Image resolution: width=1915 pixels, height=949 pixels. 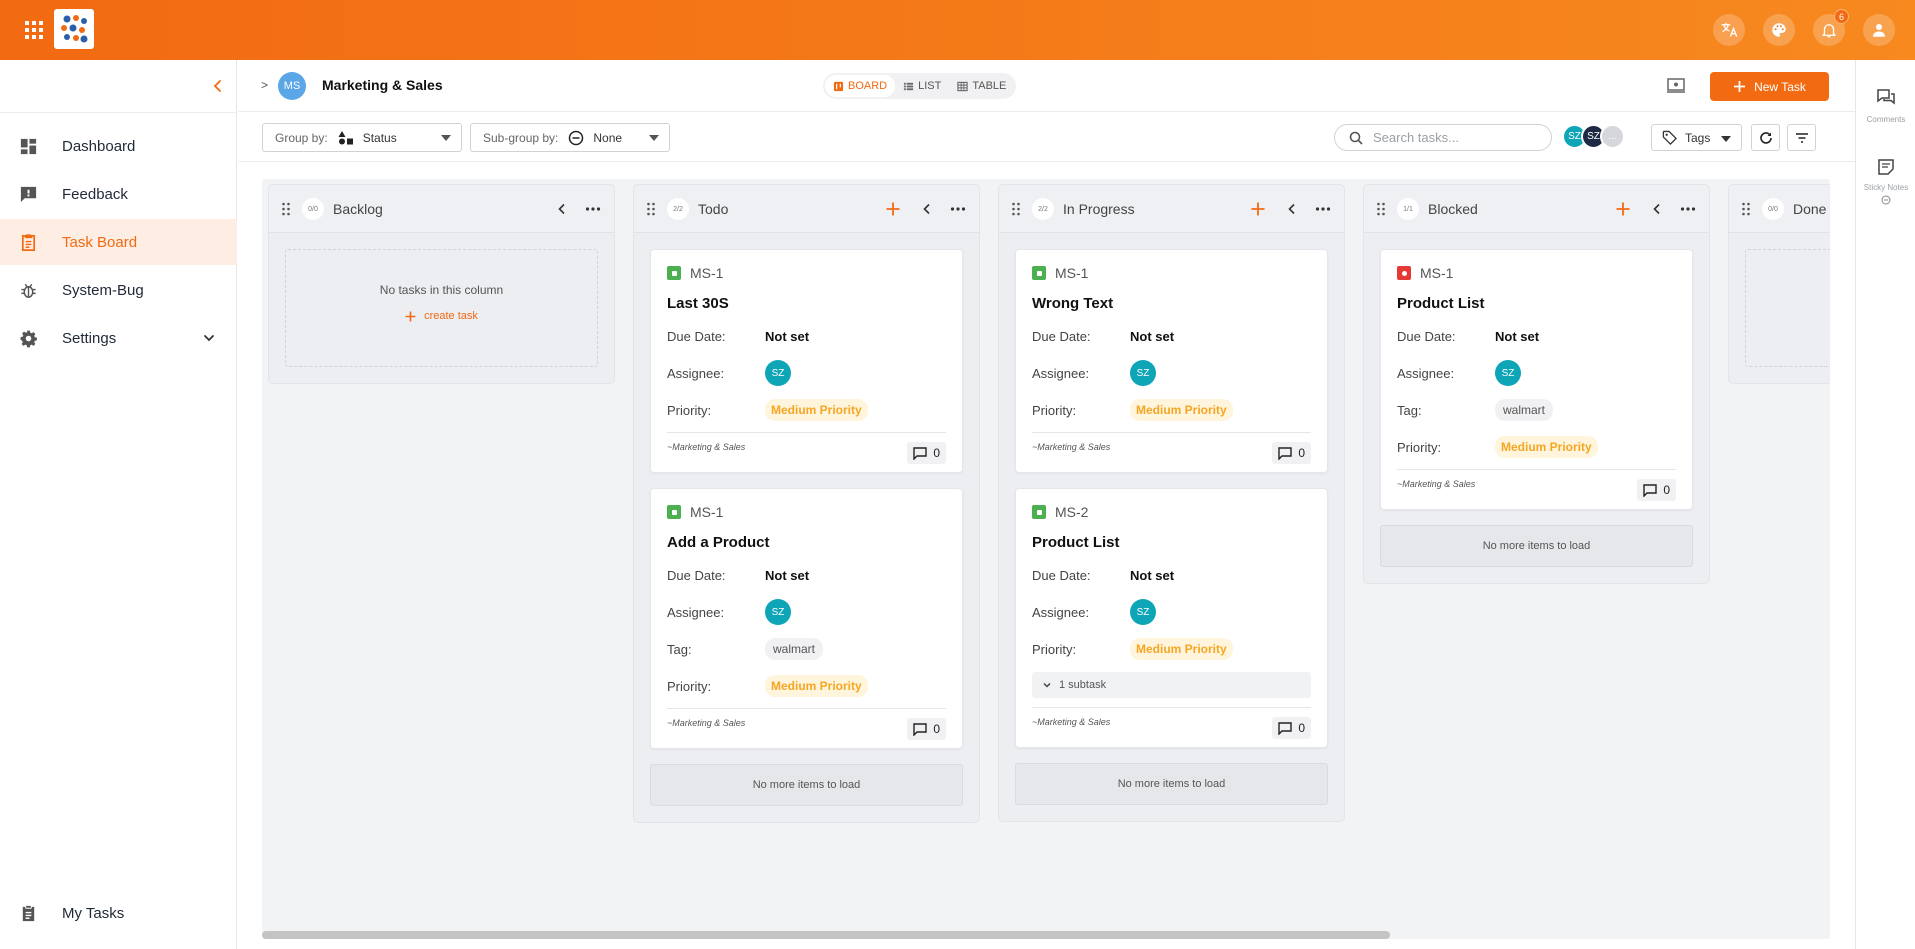 I want to click on app-logo, so click(x=74, y=29).